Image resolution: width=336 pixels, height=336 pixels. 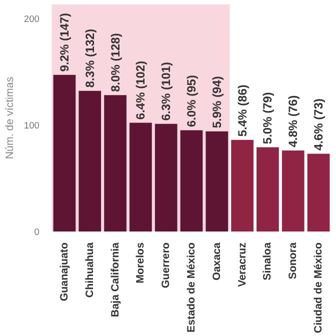 I want to click on x-tick-label: Guanajuato, so click(x=64, y=272).